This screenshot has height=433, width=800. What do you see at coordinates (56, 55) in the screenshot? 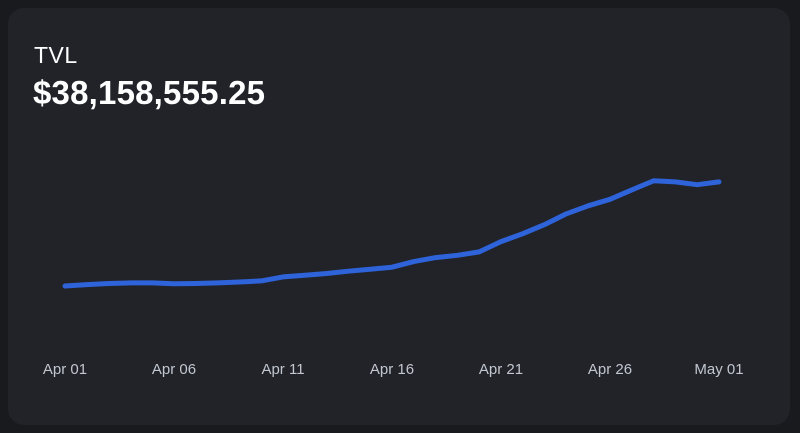
I see `metric-label: TVL` at bounding box center [56, 55].